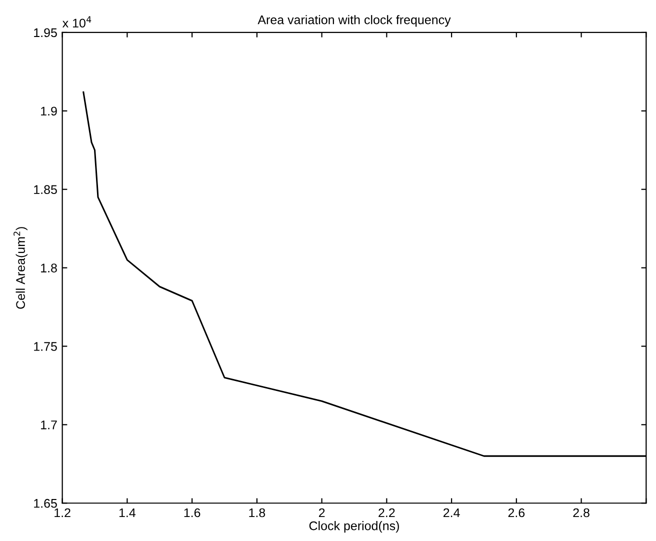  Describe the element at coordinates (45, 503) in the screenshot. I see `y-tick-label: 1.65` at that location.